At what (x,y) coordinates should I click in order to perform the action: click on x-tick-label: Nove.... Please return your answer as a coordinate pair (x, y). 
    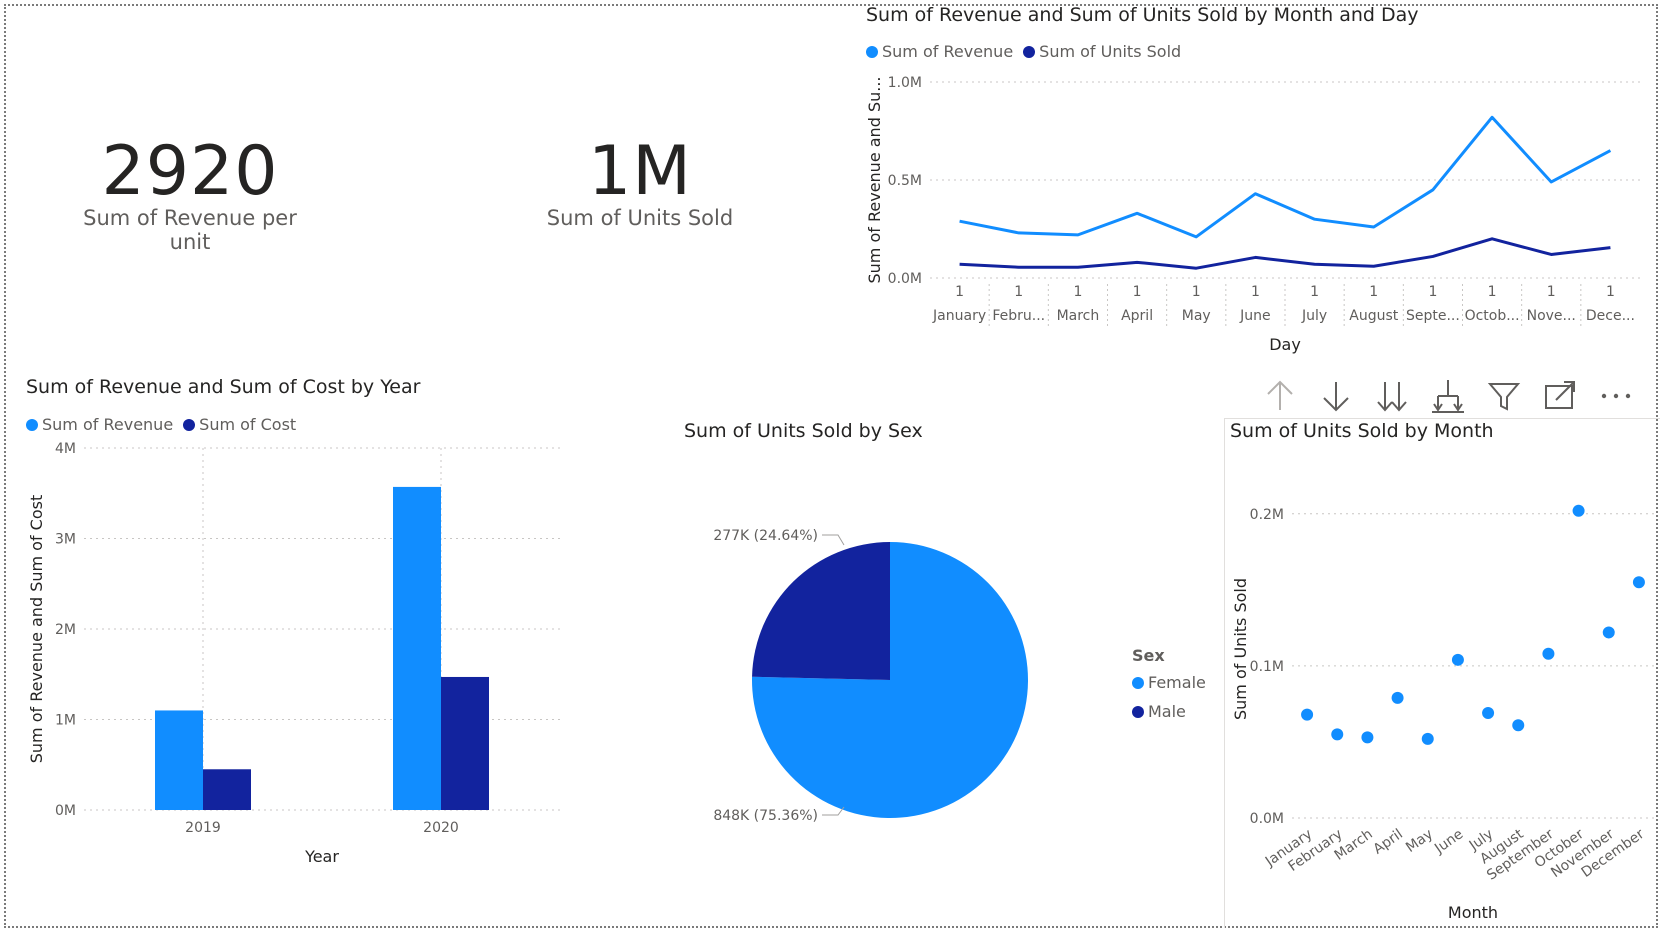
    Looking at the image, I should click on (1551, 316).